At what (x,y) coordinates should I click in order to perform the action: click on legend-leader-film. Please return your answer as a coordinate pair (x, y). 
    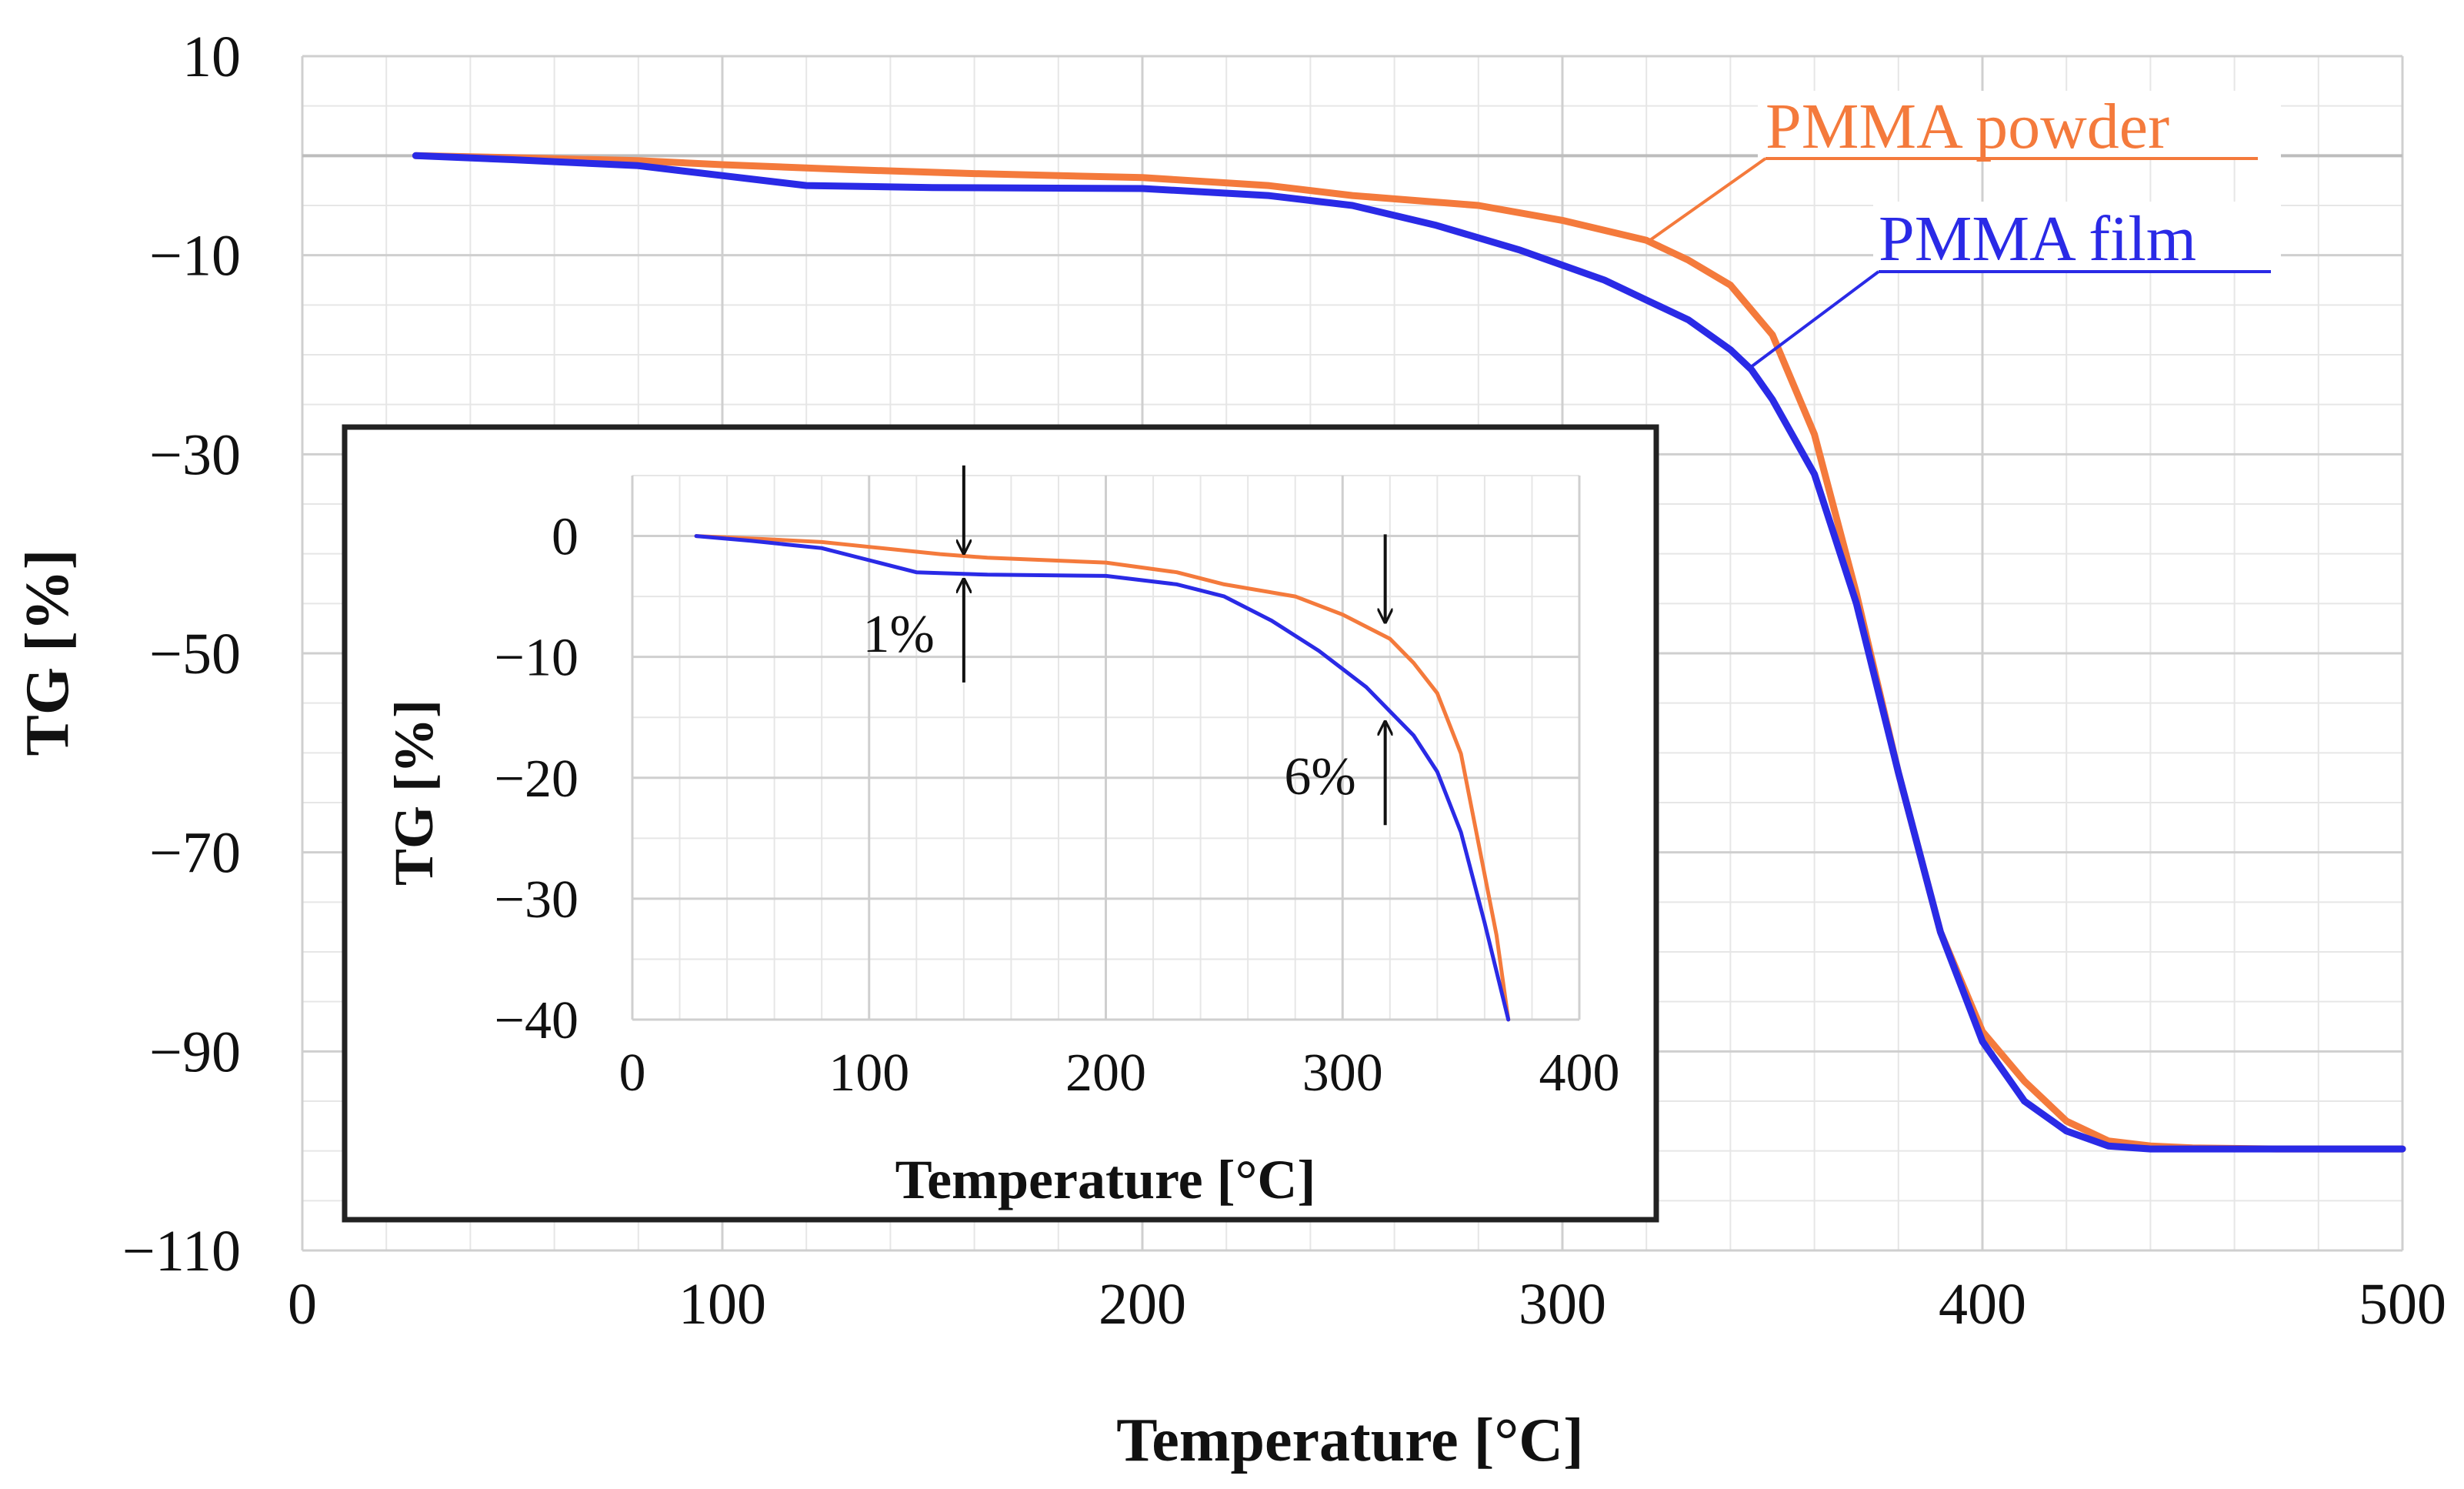
    Looking at the image, I should click on (1813, 321).